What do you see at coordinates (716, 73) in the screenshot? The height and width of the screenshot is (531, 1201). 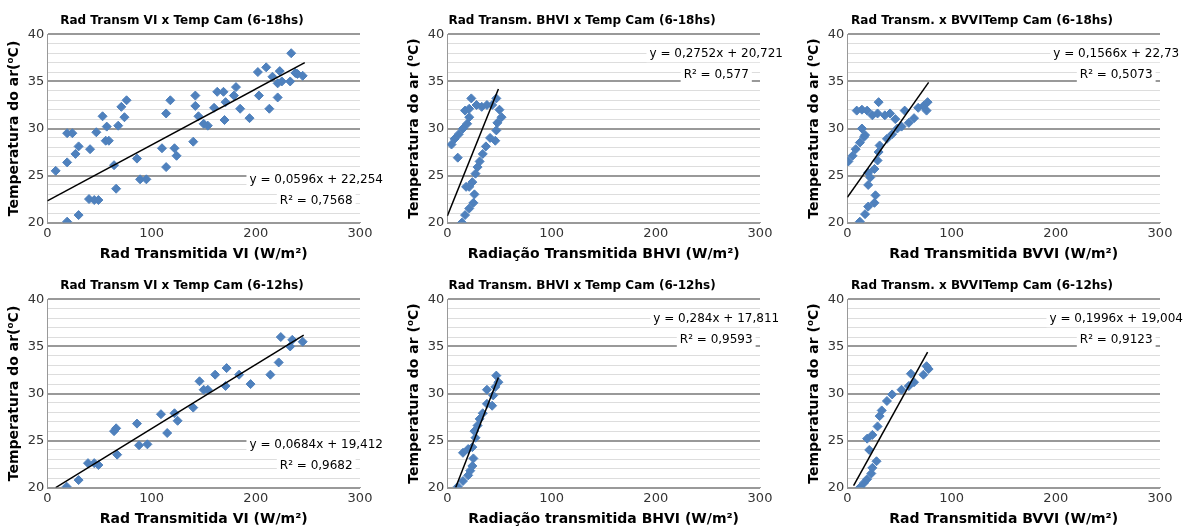 I see `annotation: R² = 0,577` at bounding box center [716, 73].